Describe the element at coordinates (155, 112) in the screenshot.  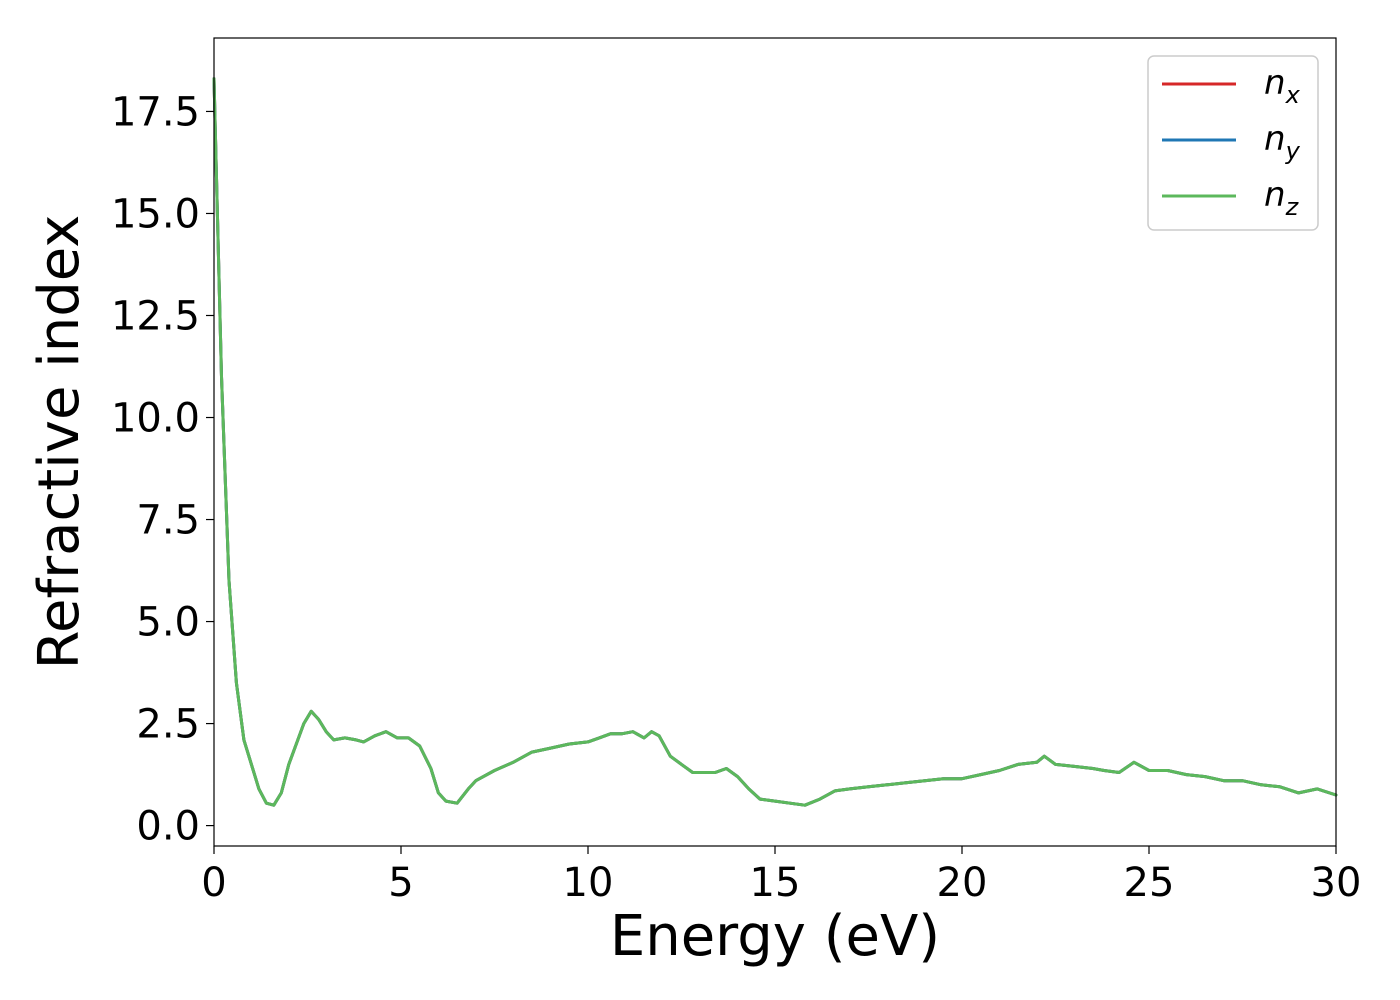
I see `y-tick-label: 17.5` at that location.